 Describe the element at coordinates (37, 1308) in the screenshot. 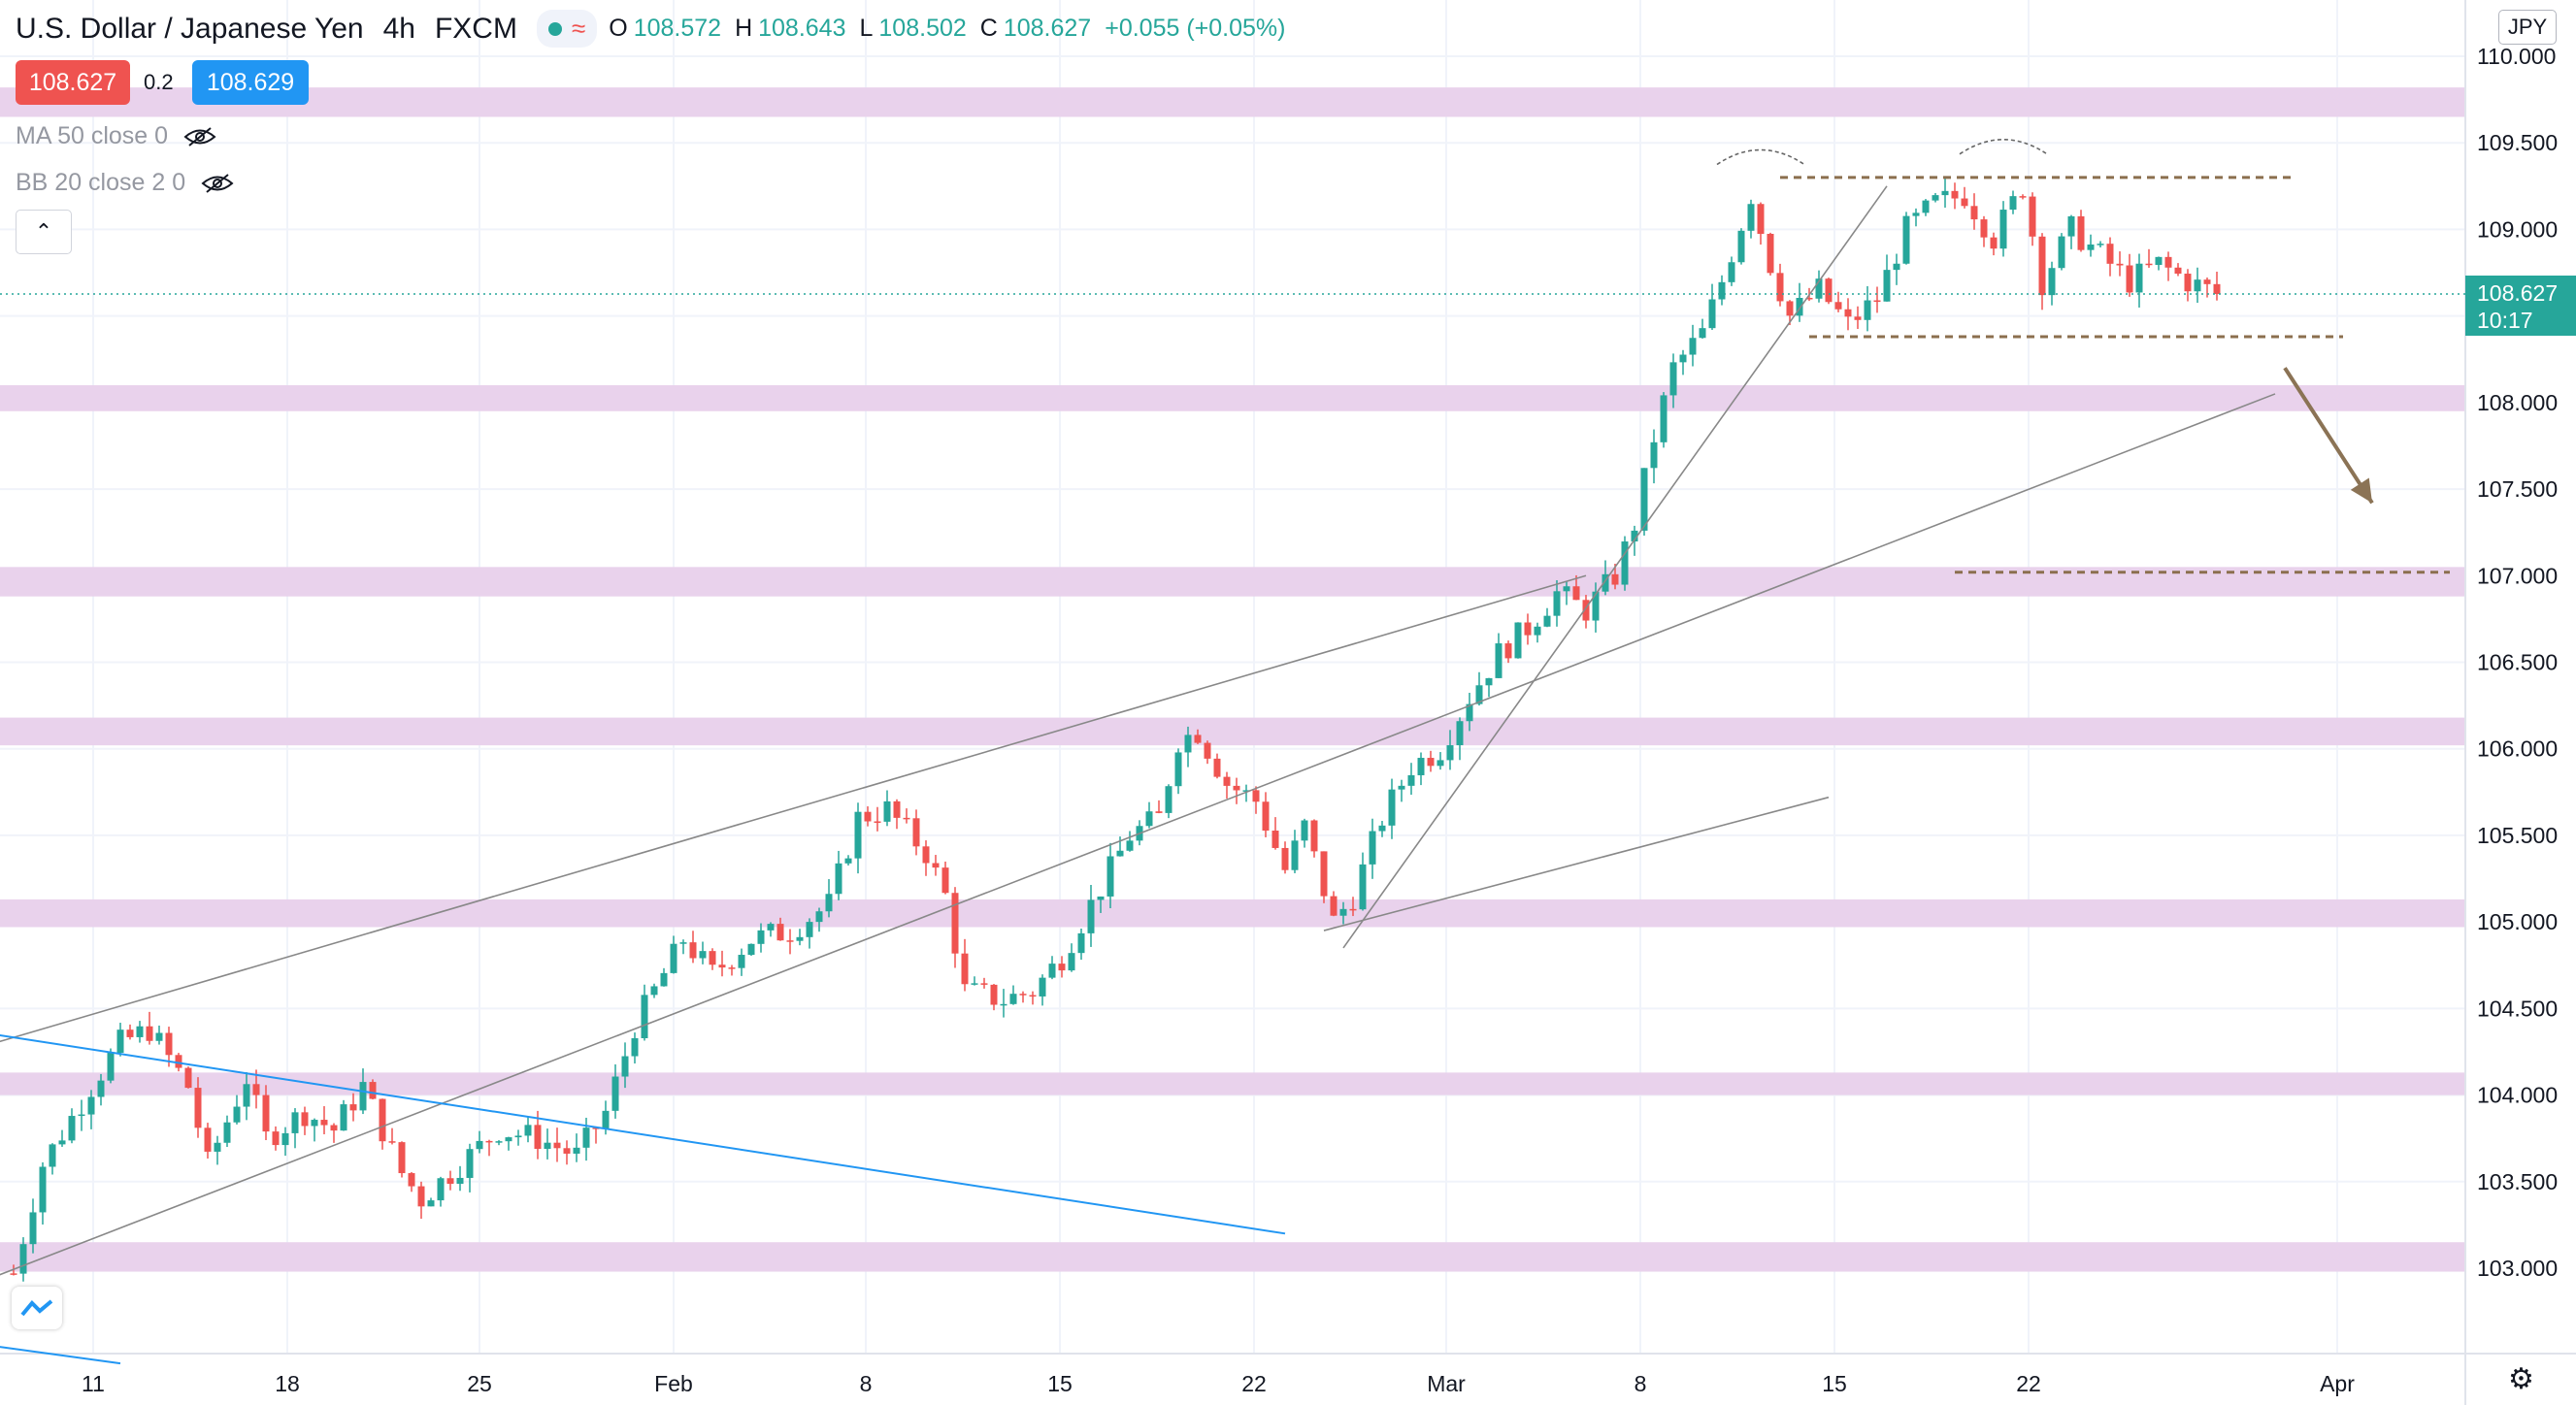

I see `tradingview-logo-icon` at that location.